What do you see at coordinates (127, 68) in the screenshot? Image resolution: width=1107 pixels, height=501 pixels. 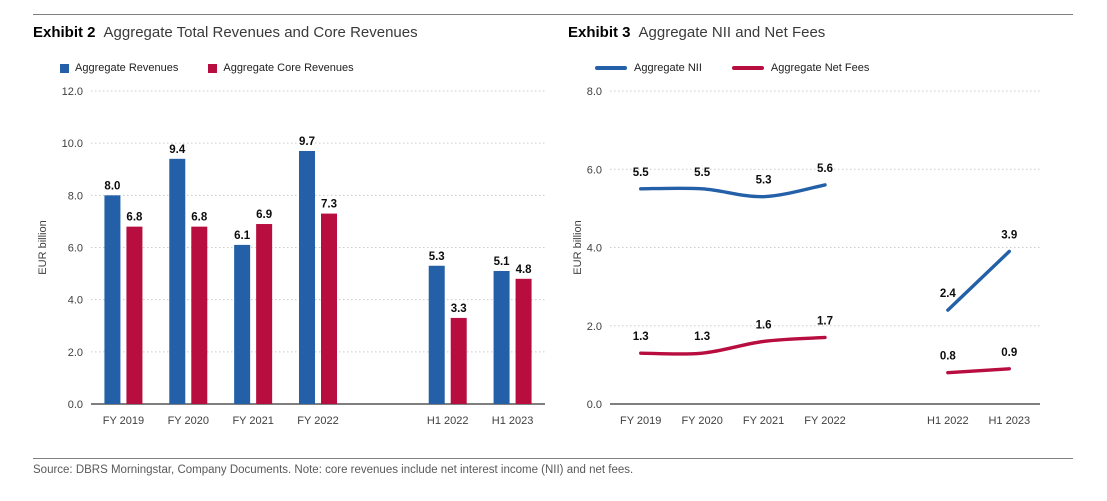 I see `legend-label: Aggregate Revenues` at bounding box center [127, 68].